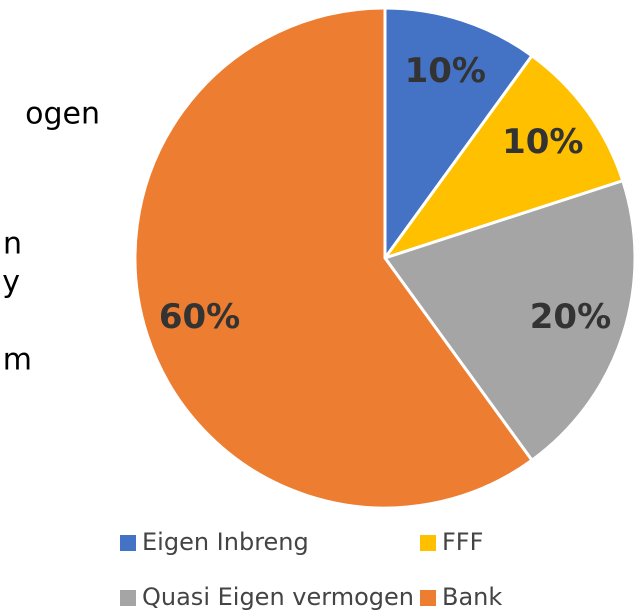  I want to click on legend-label: Bank, so click(472, 597).